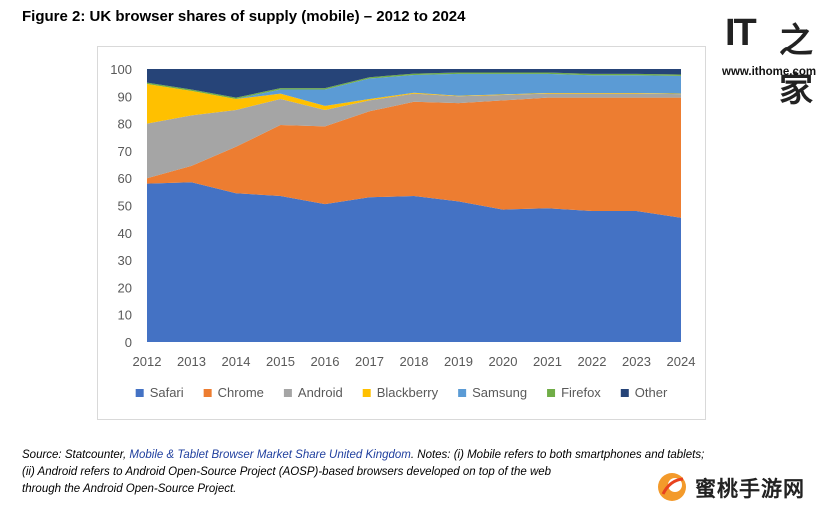 The image size is (837, 510). Describe the element at coordinates (139, 393) in the screenshot. I see `legend-swatch-safari` at that location.